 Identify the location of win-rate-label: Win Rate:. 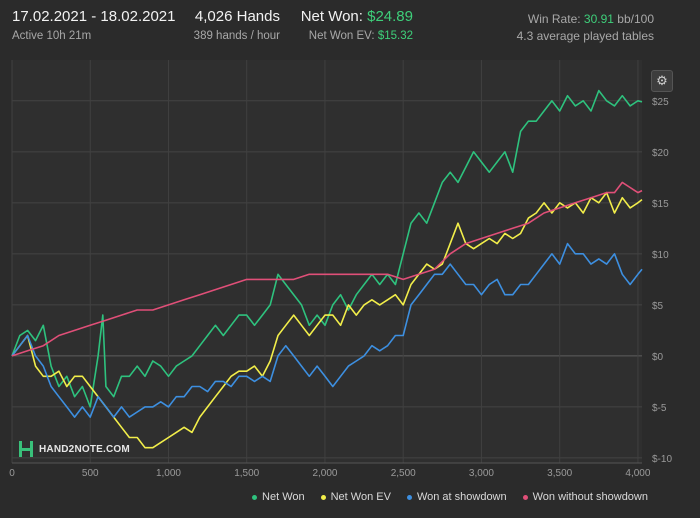
(554, 19).